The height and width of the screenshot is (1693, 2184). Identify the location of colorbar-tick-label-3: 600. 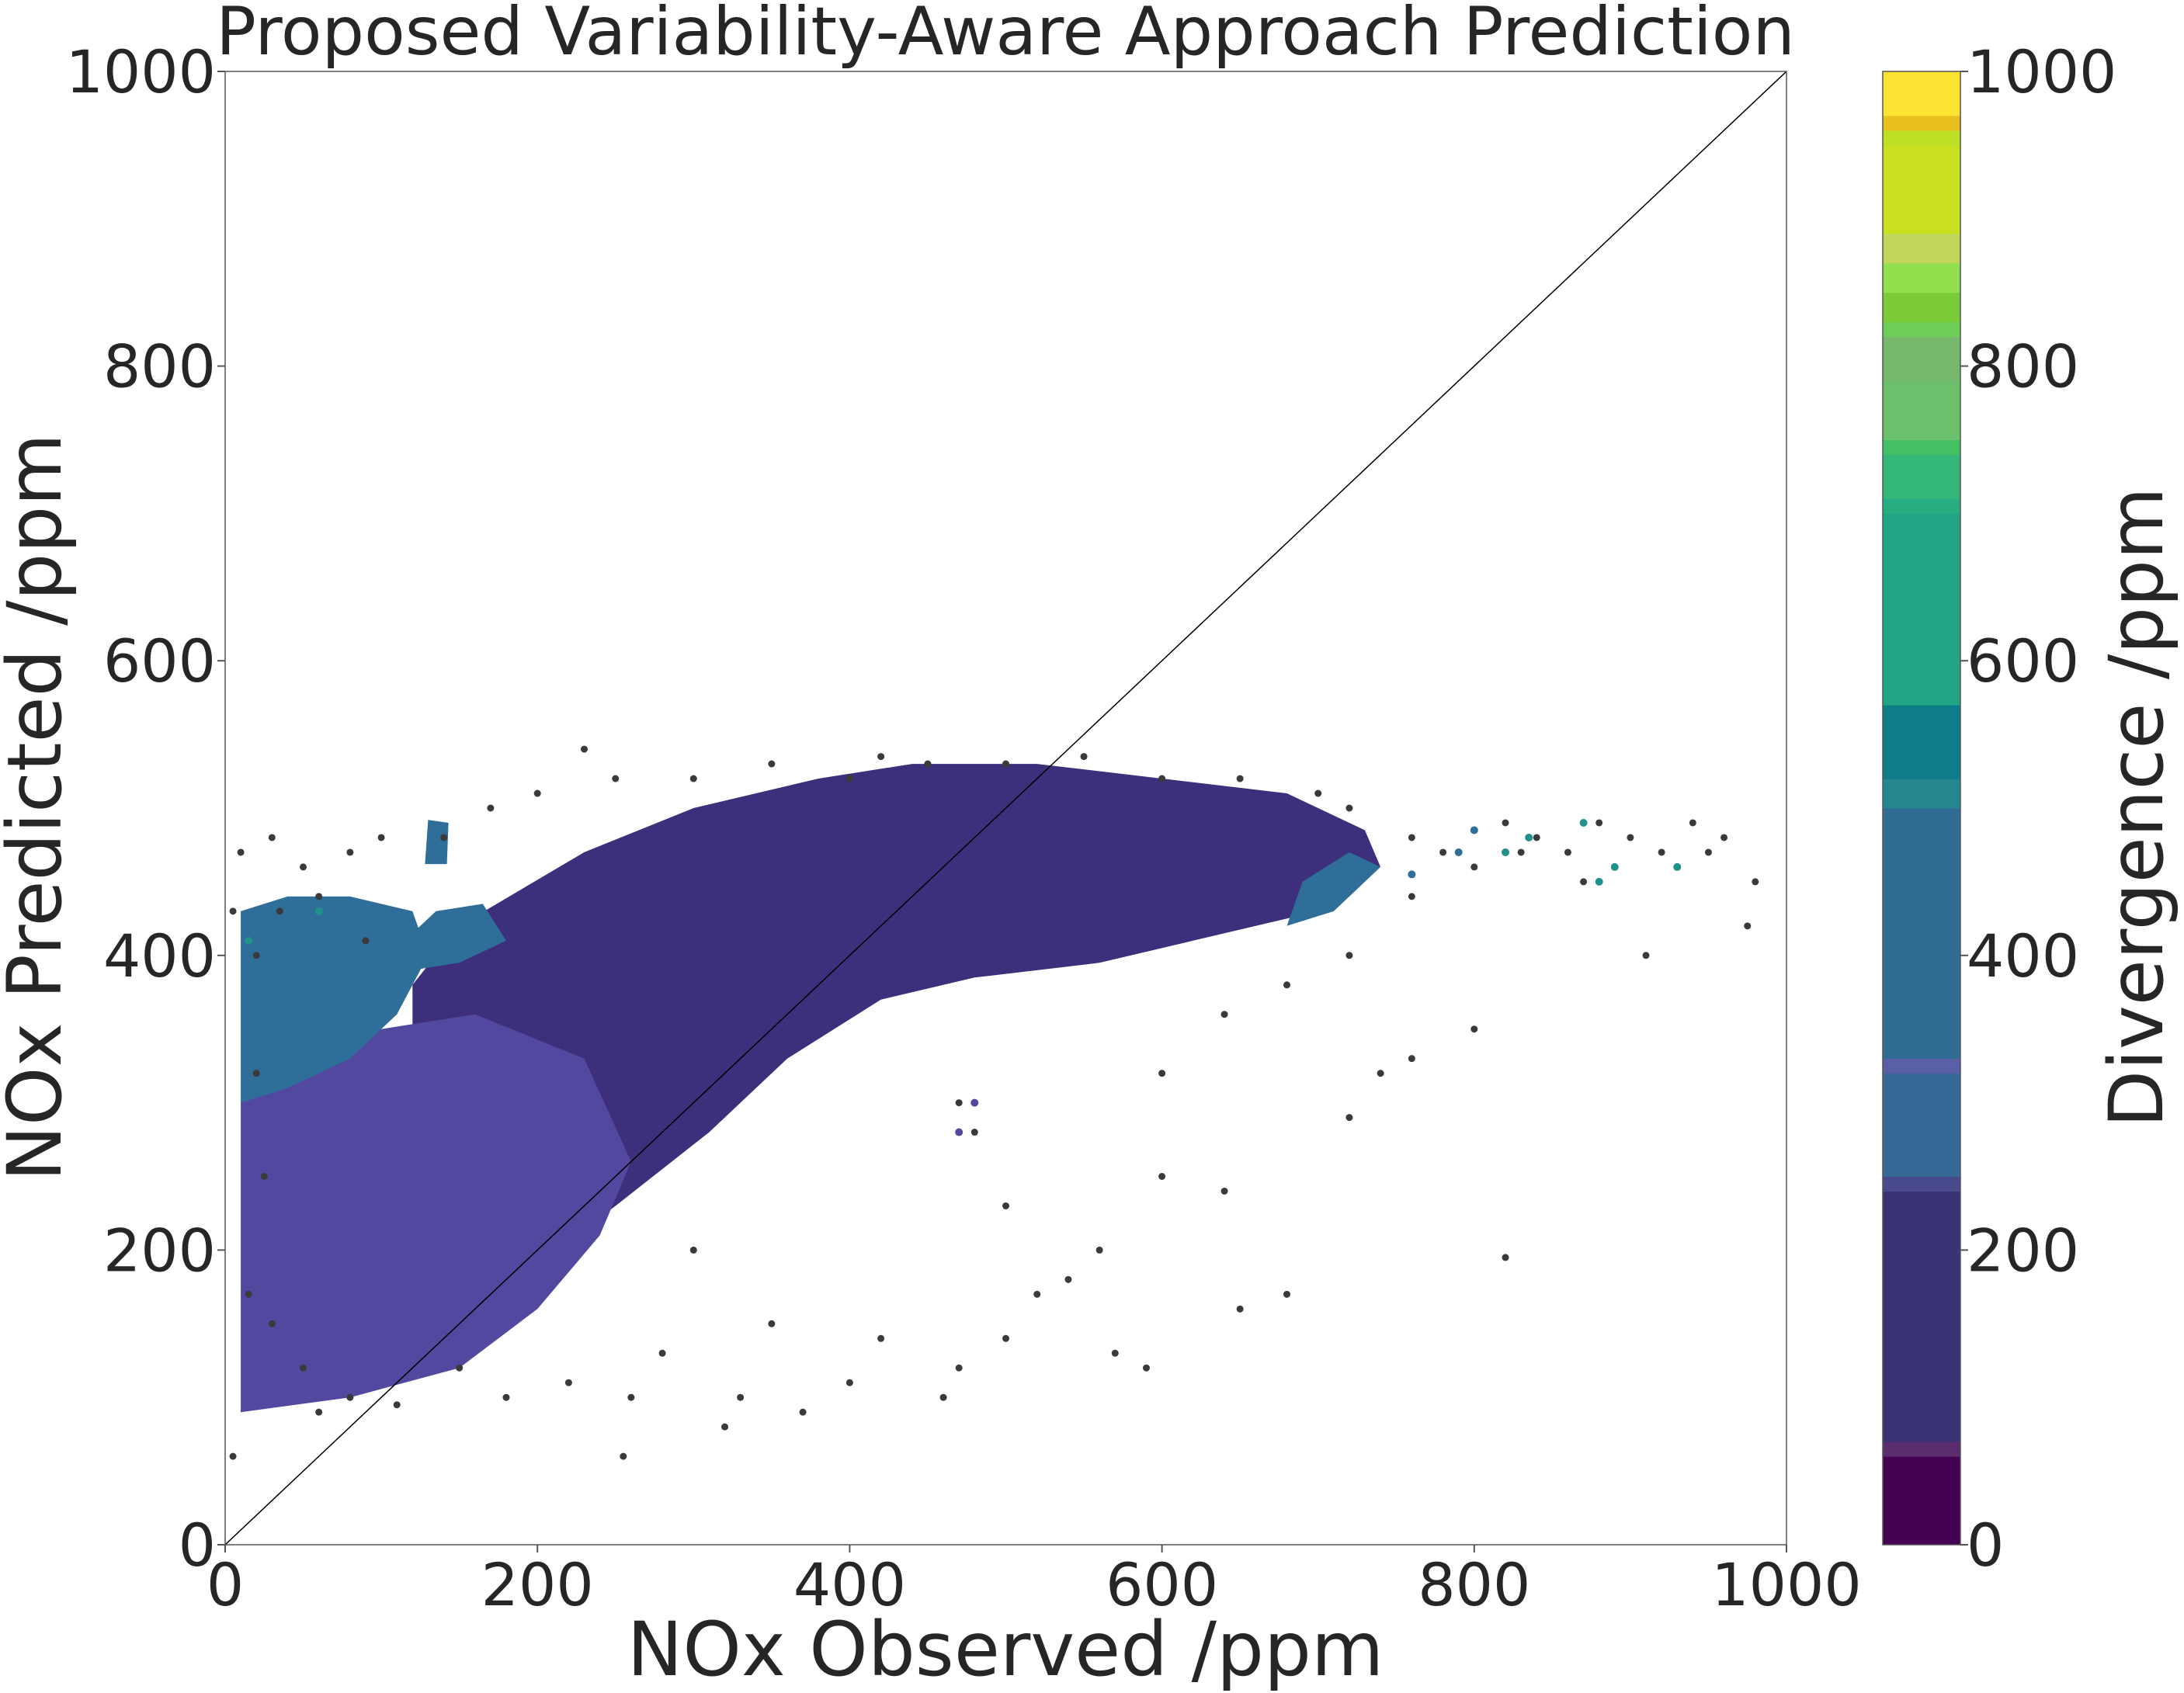
(2023, 661).